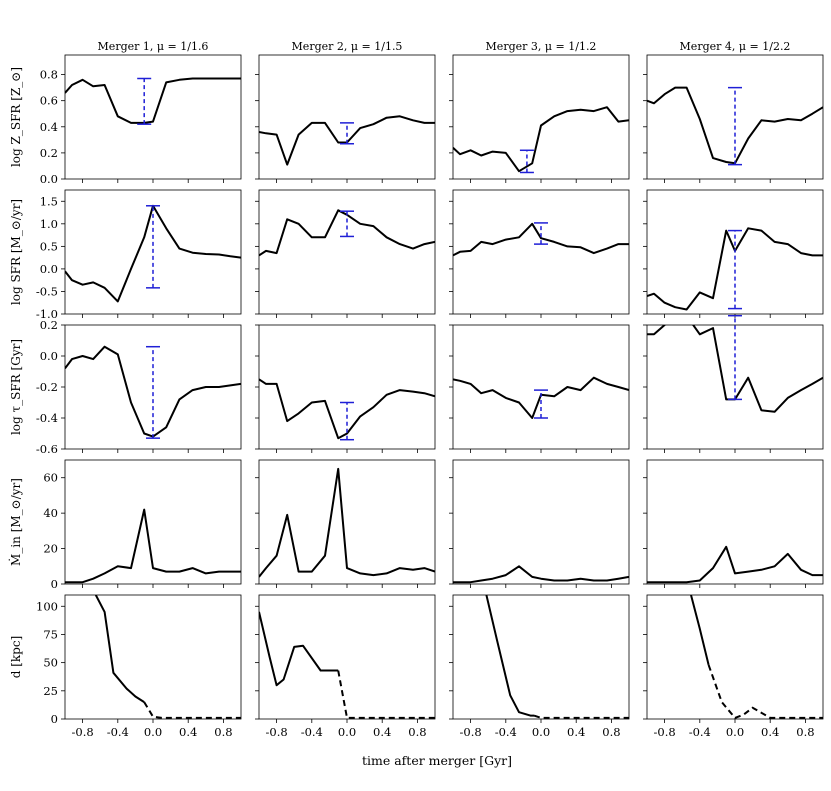 This screenshot has width=831, height=791. I want to click on panel-sfr-1: -1.0 -0.5 0.0 0.5 1.0 1.5, so click(139, 255).